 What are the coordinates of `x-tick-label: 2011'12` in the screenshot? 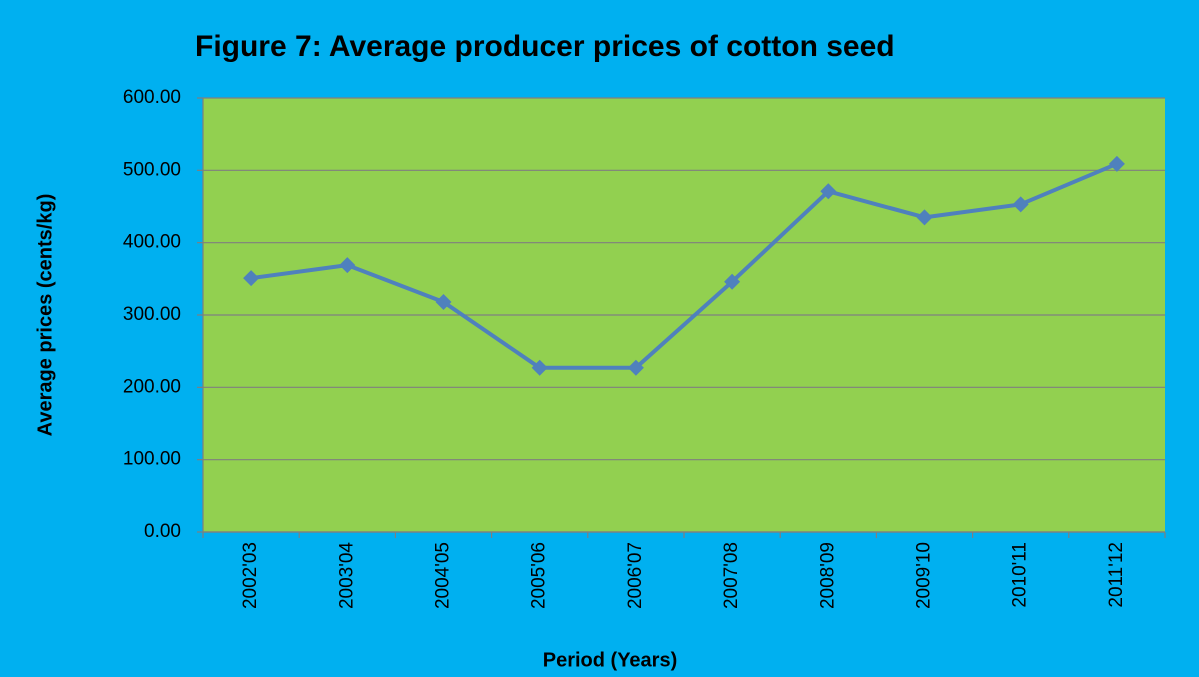 It's located at (1116, 575).